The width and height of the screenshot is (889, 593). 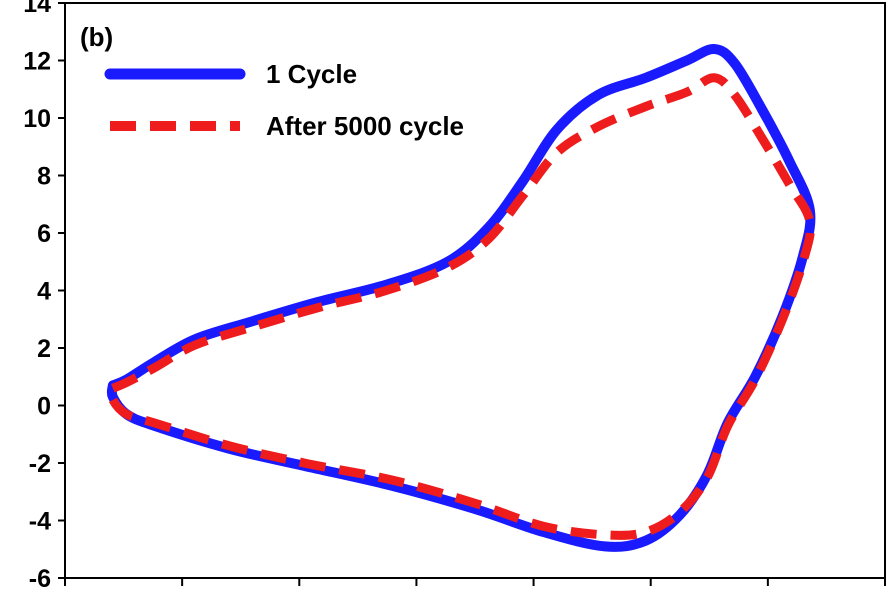 What do you see at coordinates (284, 100) in the screenshot?
I see `legend: 1 Cycle After 5000 cycle` at bounding box center [284, 100].